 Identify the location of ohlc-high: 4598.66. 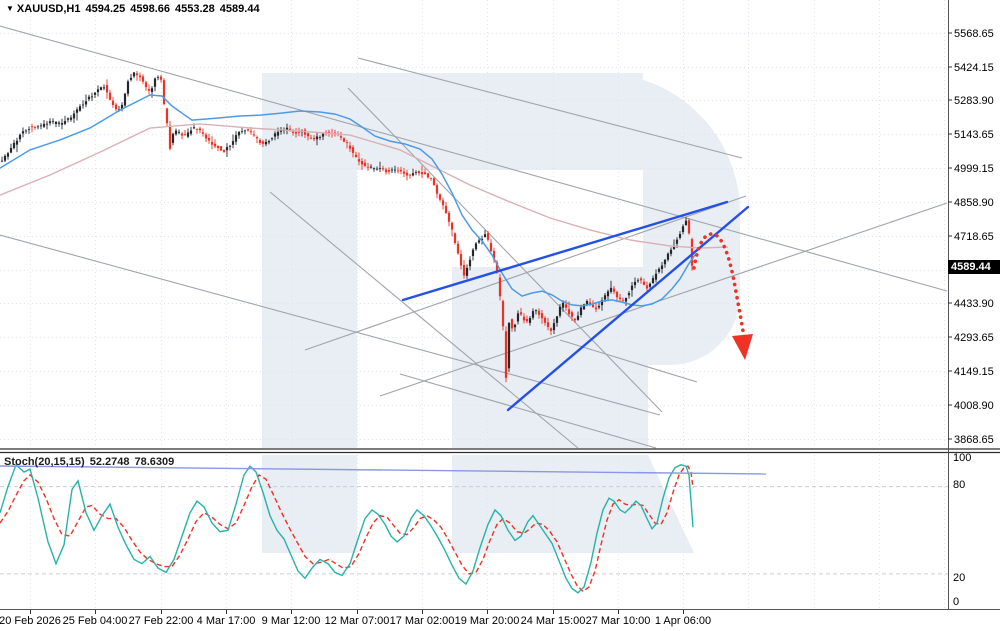
(150, 9).